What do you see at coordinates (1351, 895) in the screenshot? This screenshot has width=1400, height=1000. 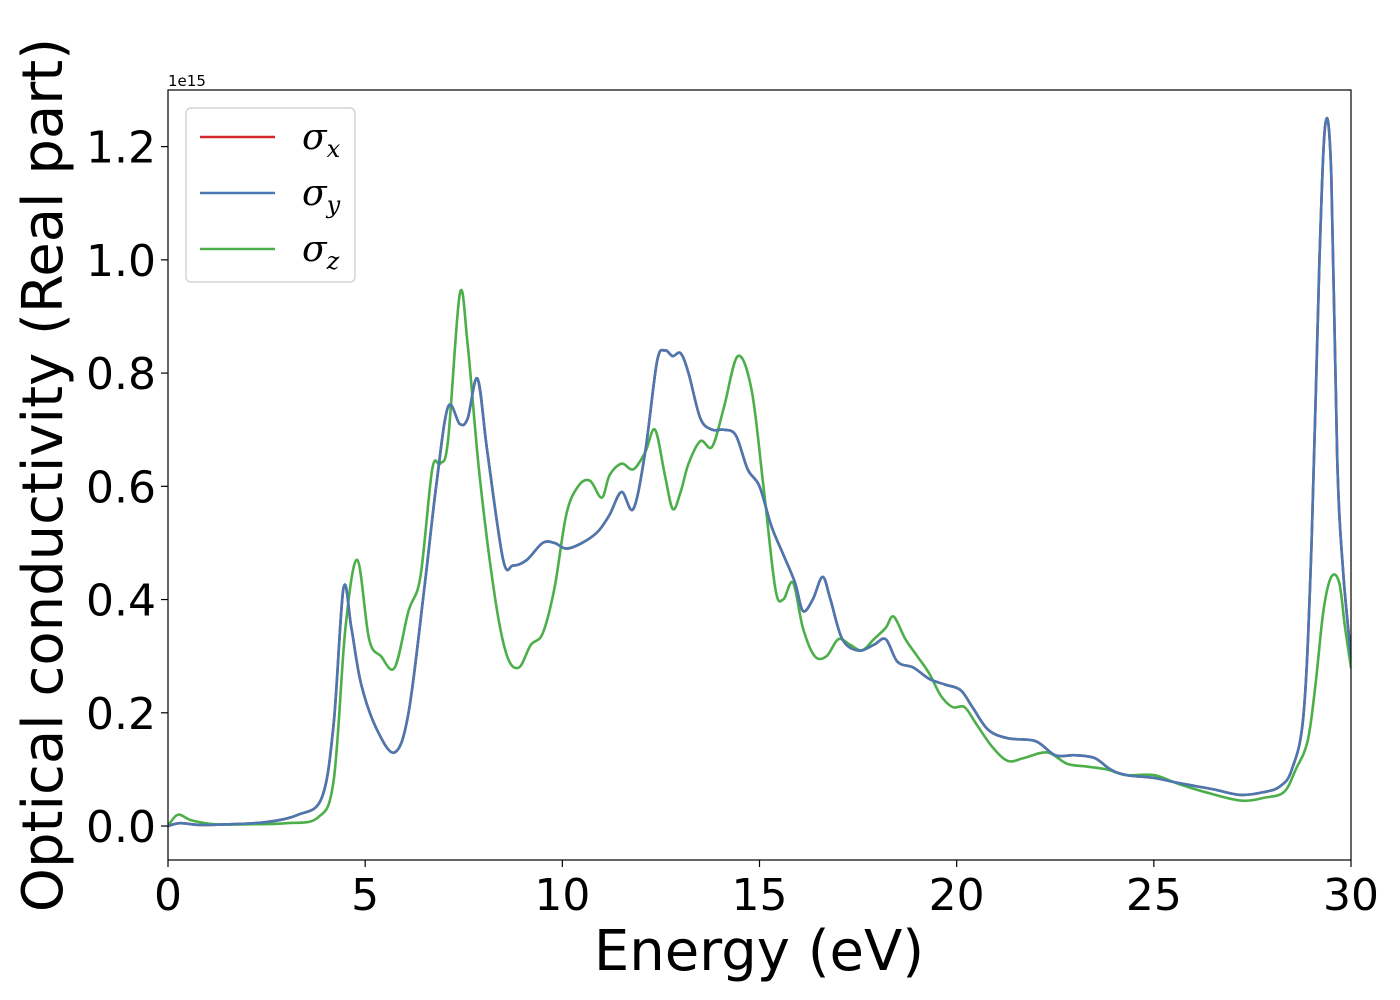 I see `x-tick-label: 30` at bounding box center [1351, 895].